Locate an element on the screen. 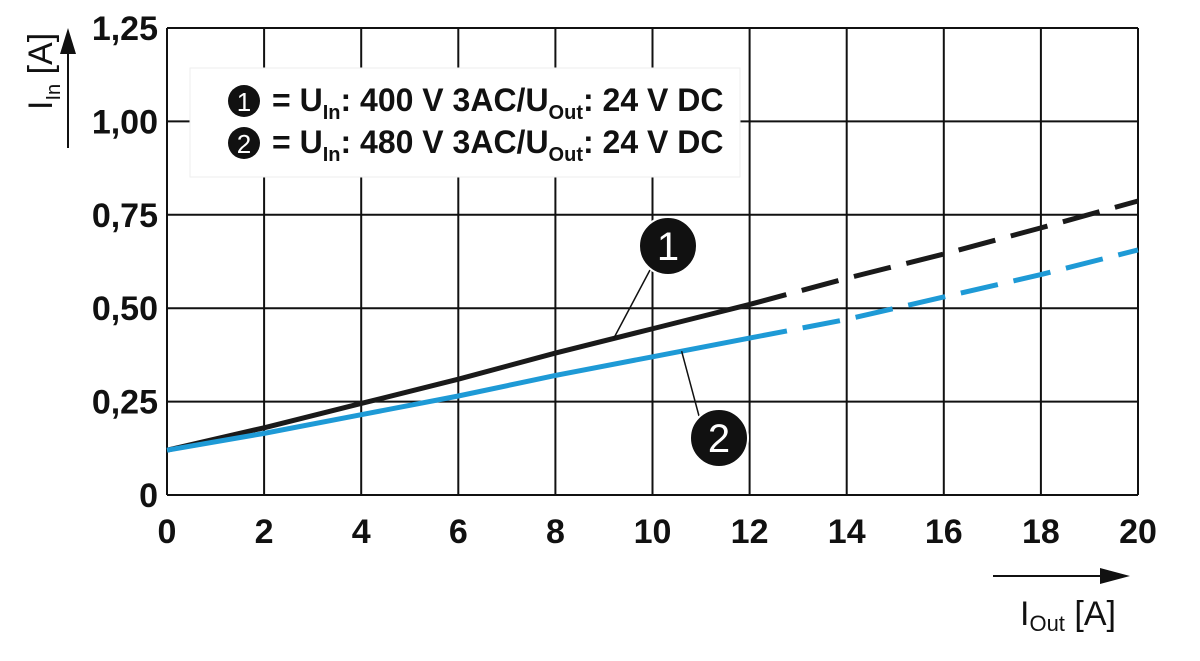 The height and width of the screenshot is (661, 1200). series-1-dashed-line is located at coordinates (943, 252).